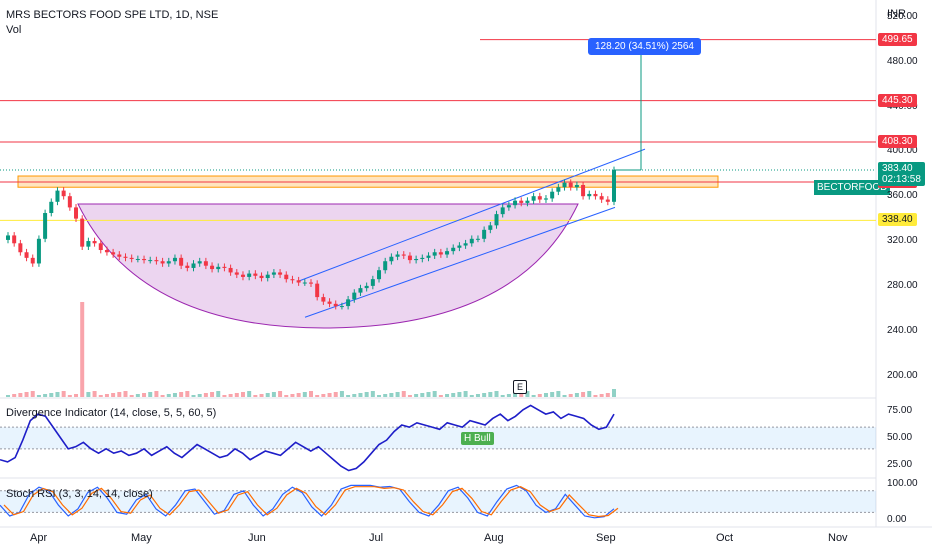 The image size is (932, 550). I want to click on price-tick-label: 320.00, so click(902, 241).